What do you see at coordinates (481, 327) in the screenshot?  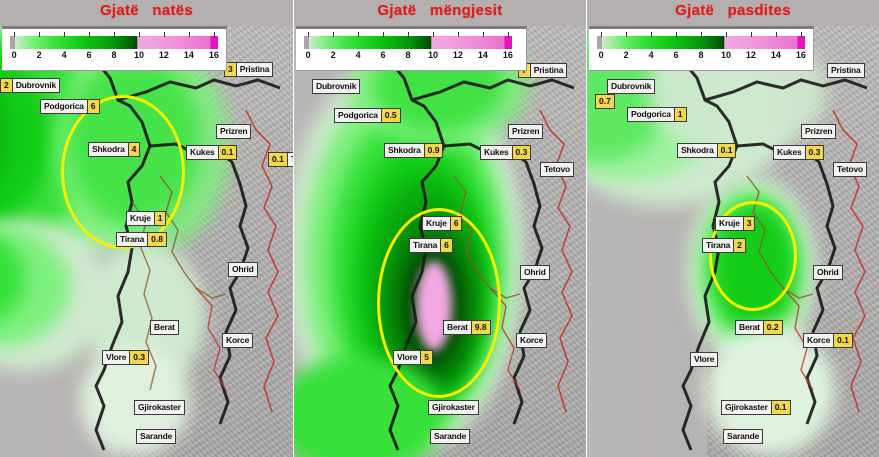 I see `city-value: 9.8` at bounding box center [481, 327].